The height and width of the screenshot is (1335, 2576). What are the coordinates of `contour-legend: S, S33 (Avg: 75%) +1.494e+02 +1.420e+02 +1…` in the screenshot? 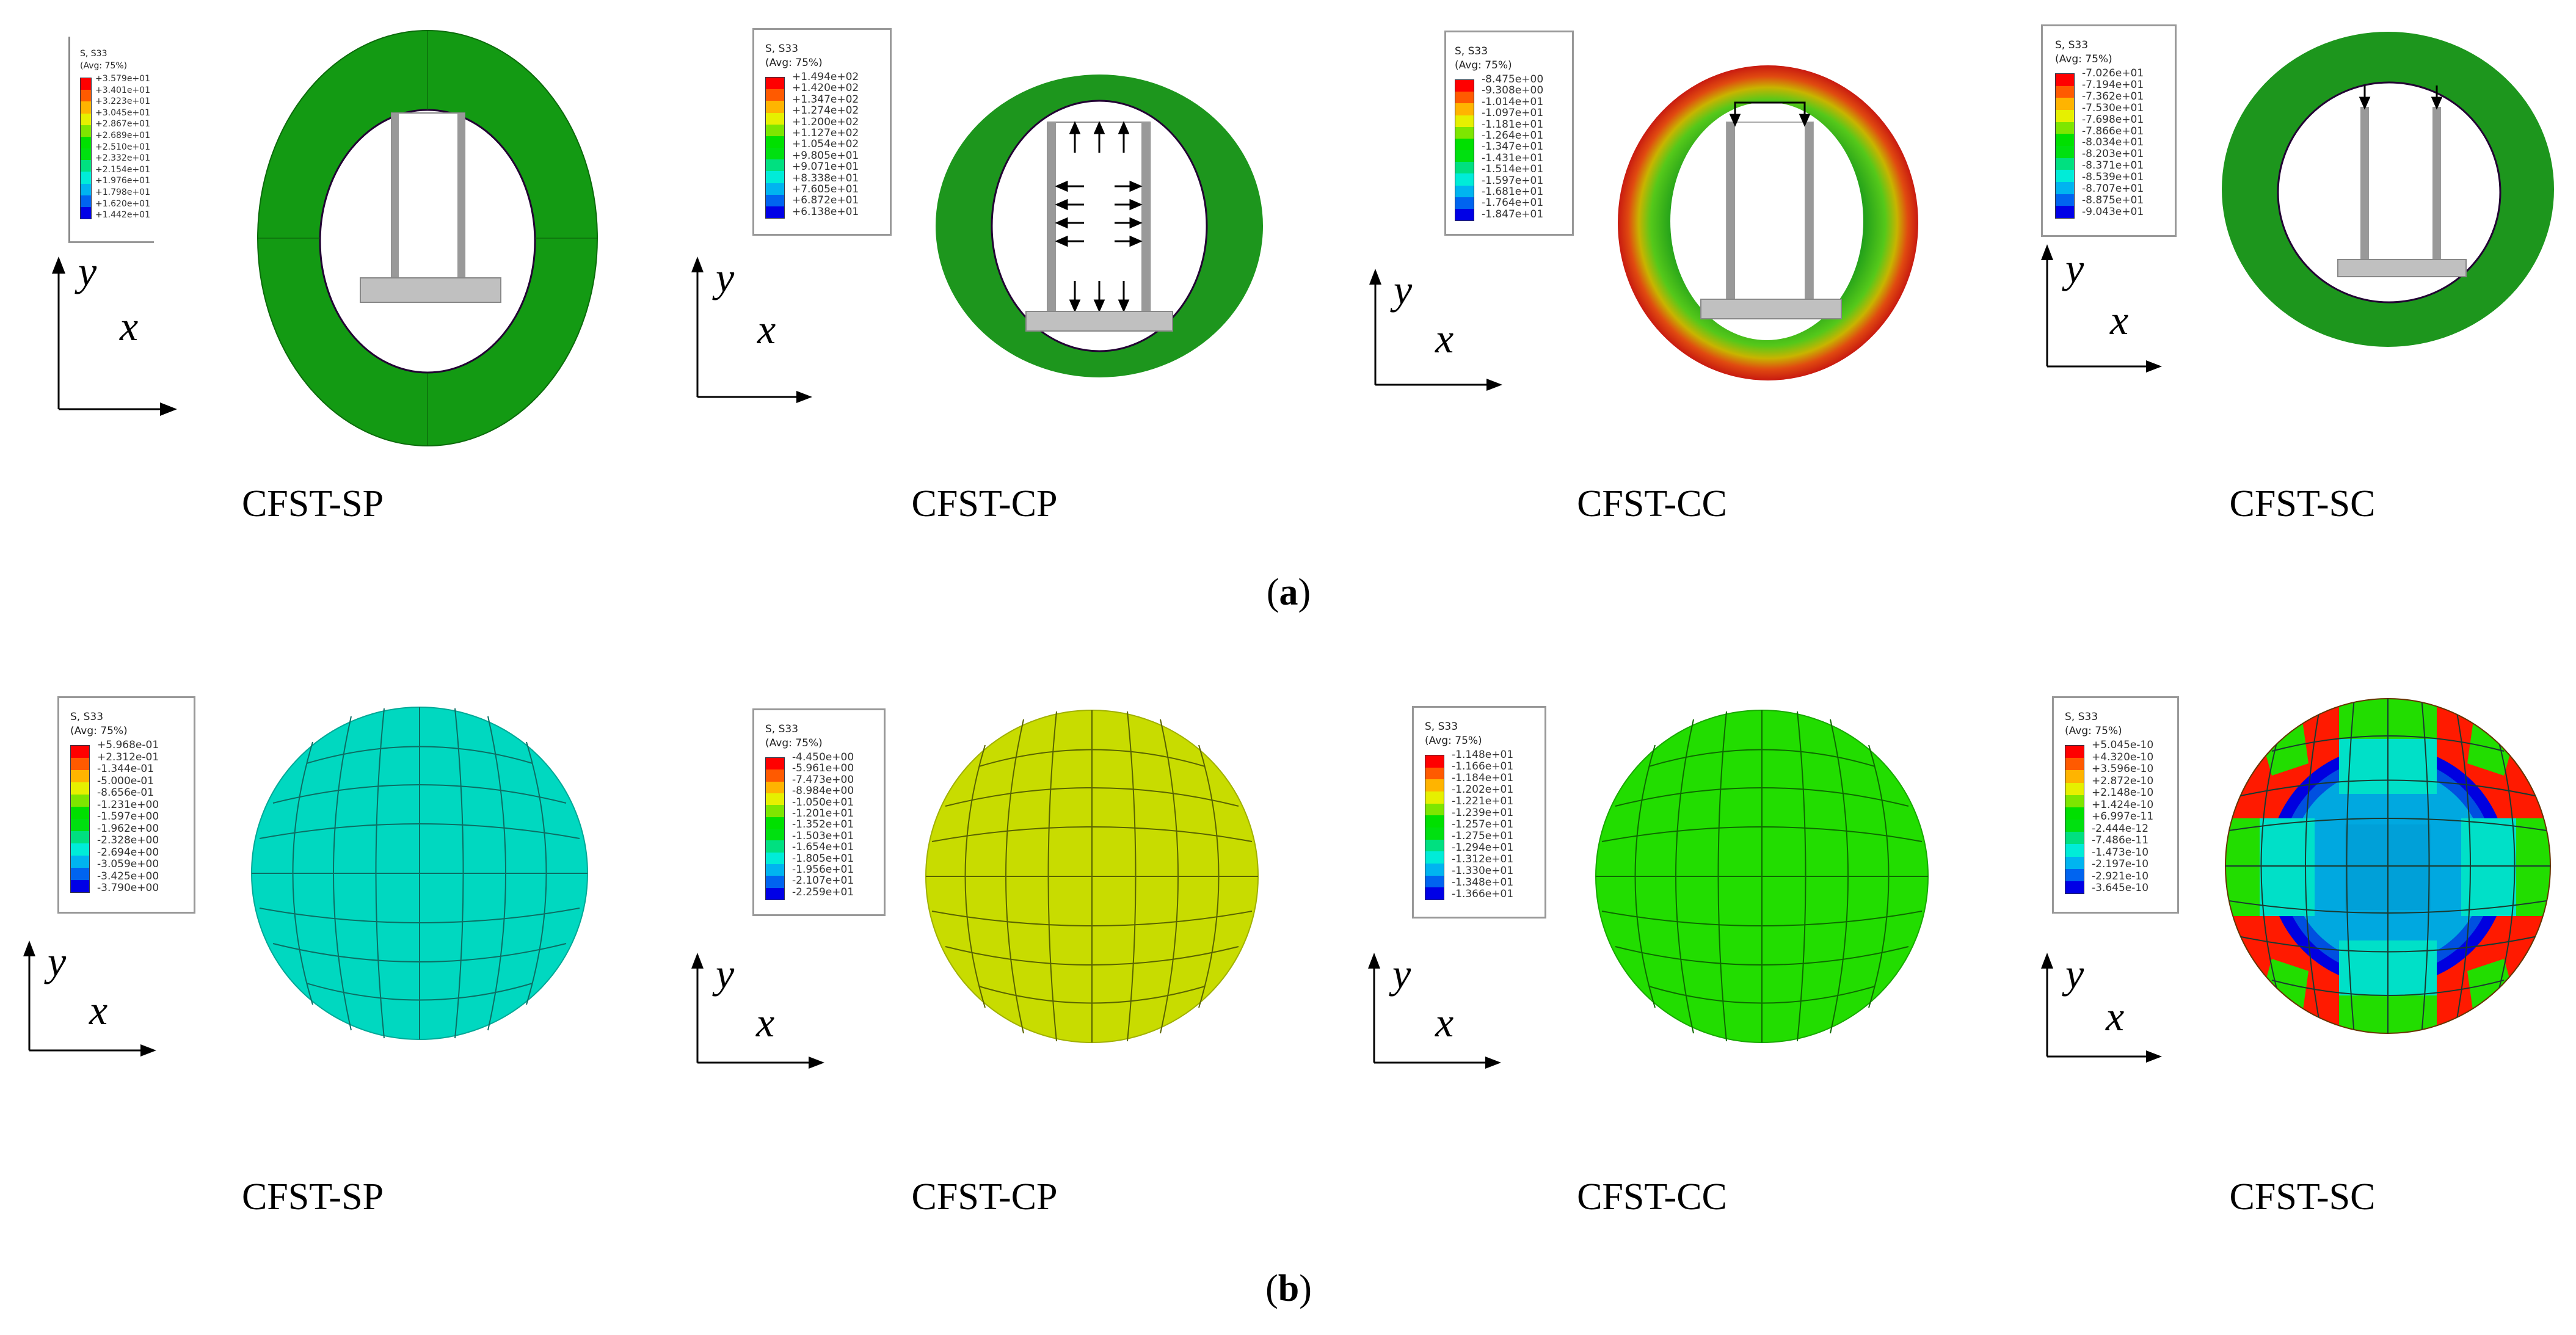 It's located at (822, 132).